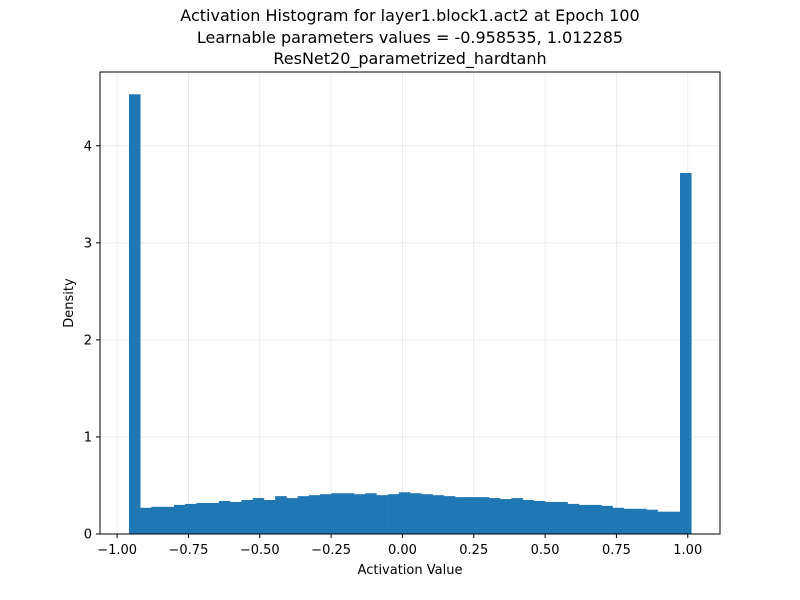 The width and height of the screenshot is (800, 600). I want to click on x-tick-label: −0.25, so click(331, 550).